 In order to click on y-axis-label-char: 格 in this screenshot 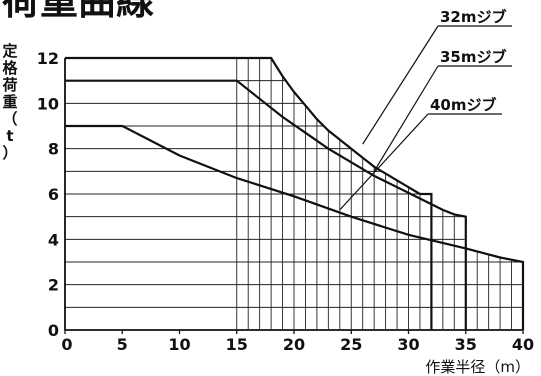, I will do `click(10, 68)`.